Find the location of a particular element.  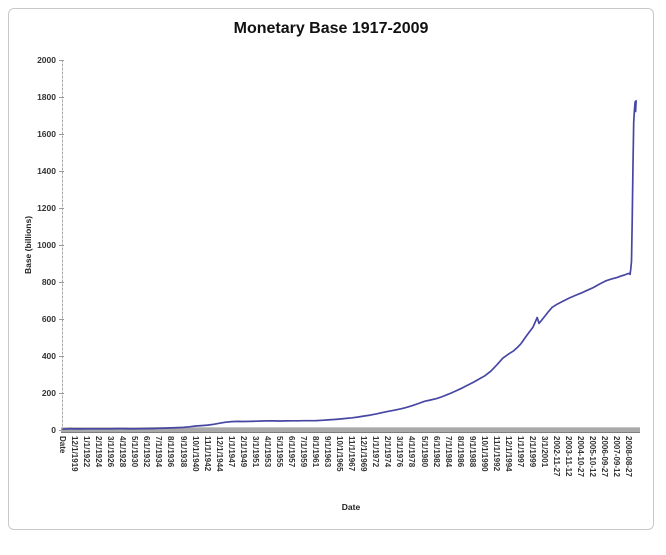

x-tick-label: 2/1/1924 is located at coordinates (99, 452).